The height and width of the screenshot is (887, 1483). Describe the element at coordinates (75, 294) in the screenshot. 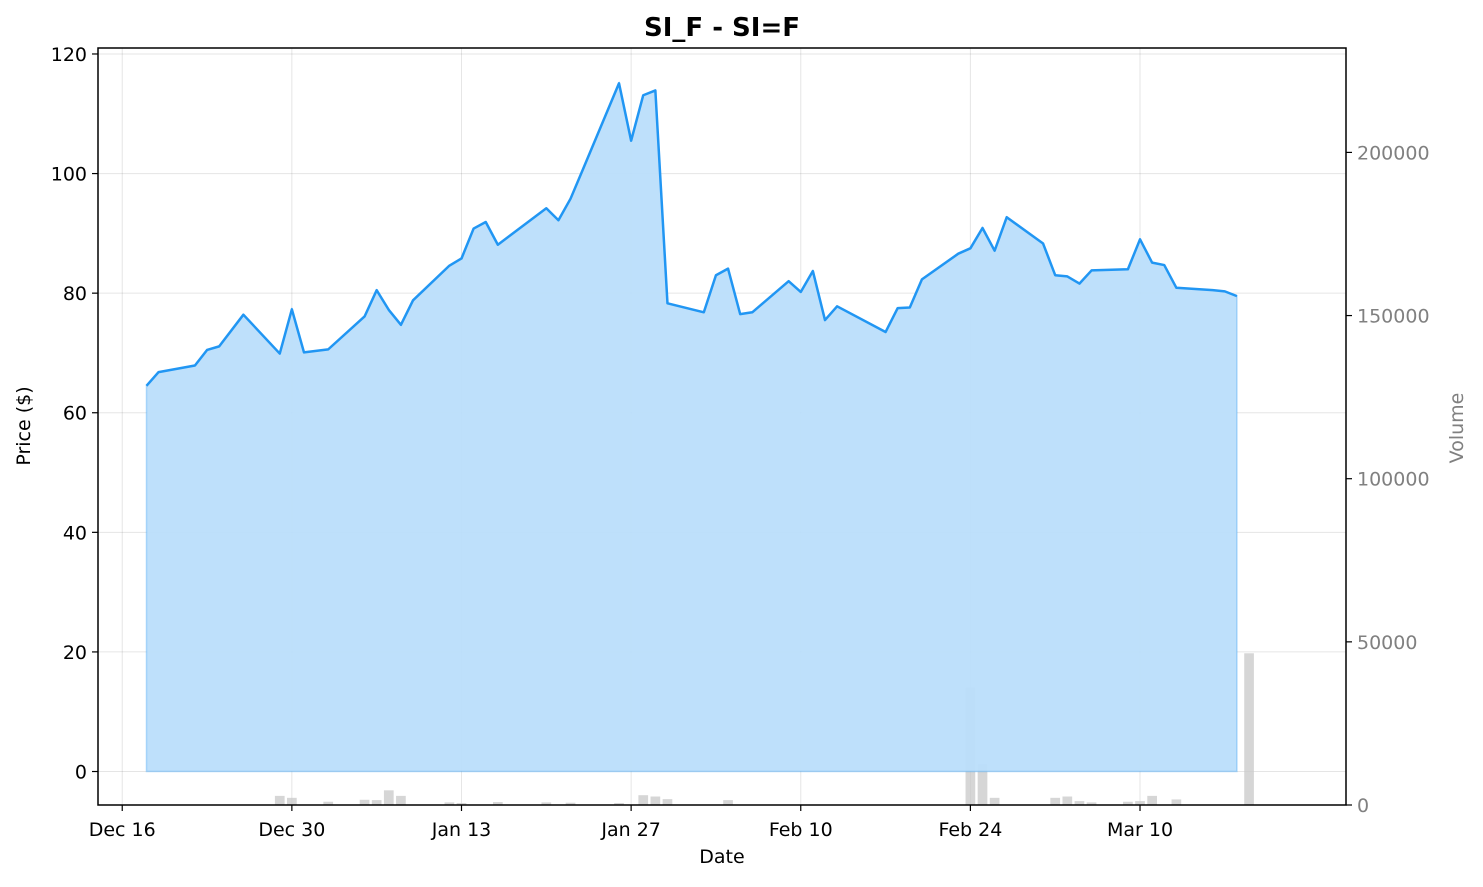

I see `y-tick-label: 80` at that location.